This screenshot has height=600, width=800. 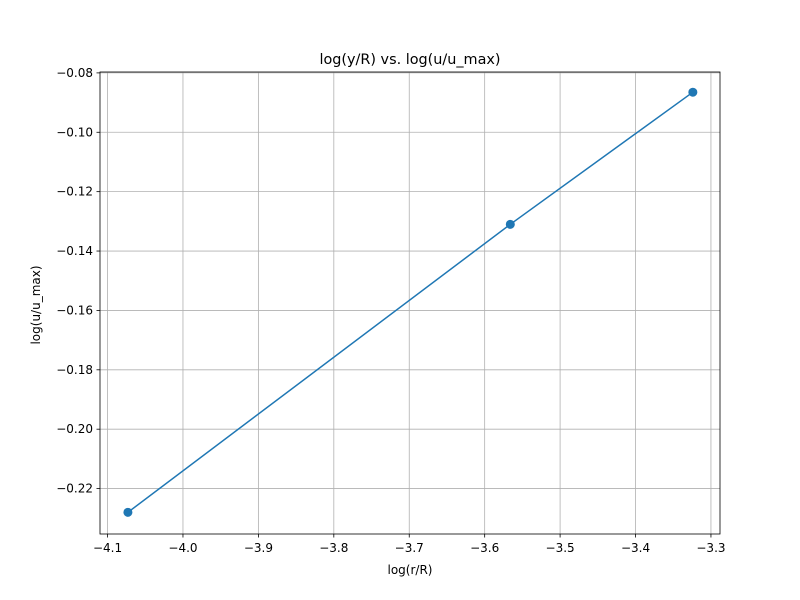 What do you see at coordinates (410, 570) in the screenshot?
I see `x-axis-label: log(r/R)` at bounding box center [410, 570].